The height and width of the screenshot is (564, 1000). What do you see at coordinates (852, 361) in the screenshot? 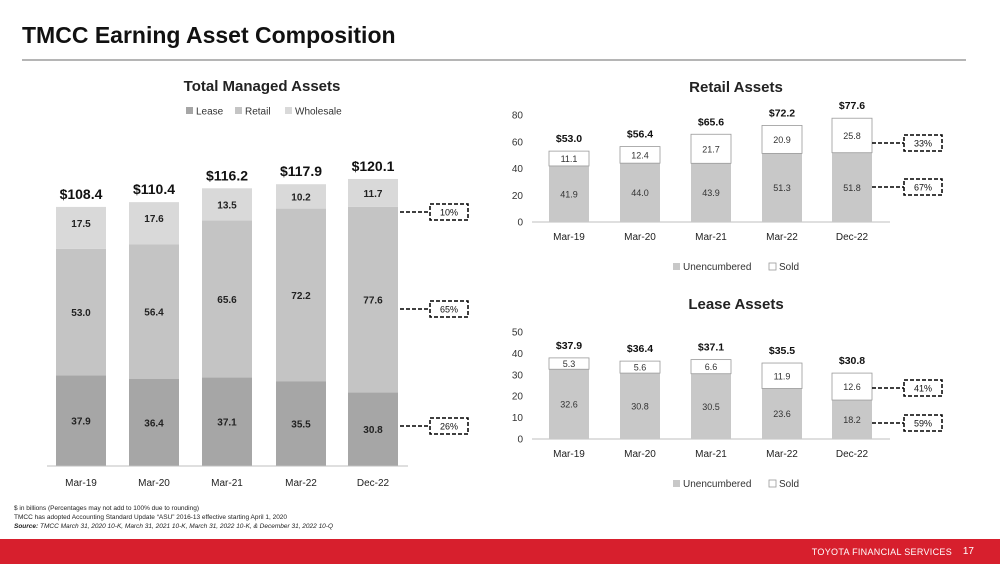
I see `total-label: $30.8` at bounding box center [852, 361].